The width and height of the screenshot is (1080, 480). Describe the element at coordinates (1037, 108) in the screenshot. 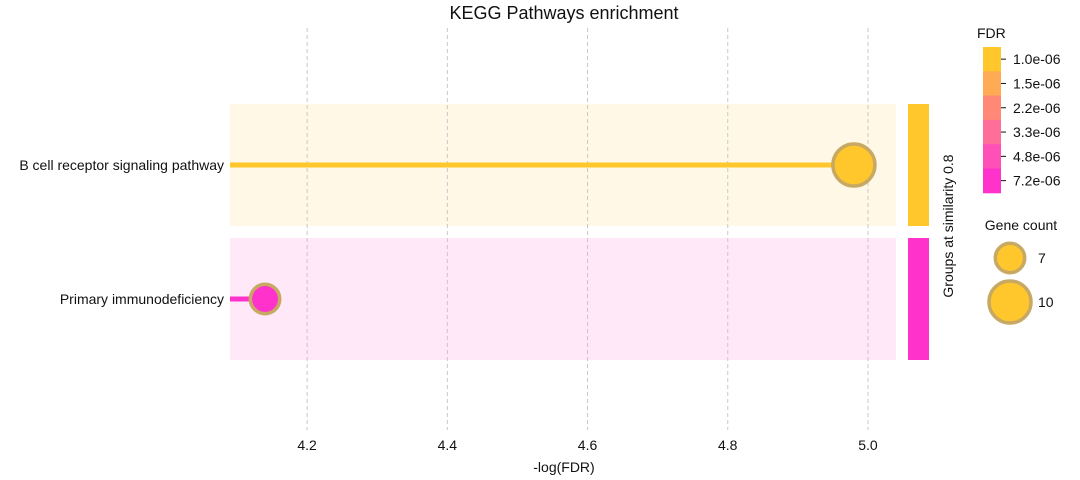

I see `fdr-legend-label: 2.2e-06` at that location.